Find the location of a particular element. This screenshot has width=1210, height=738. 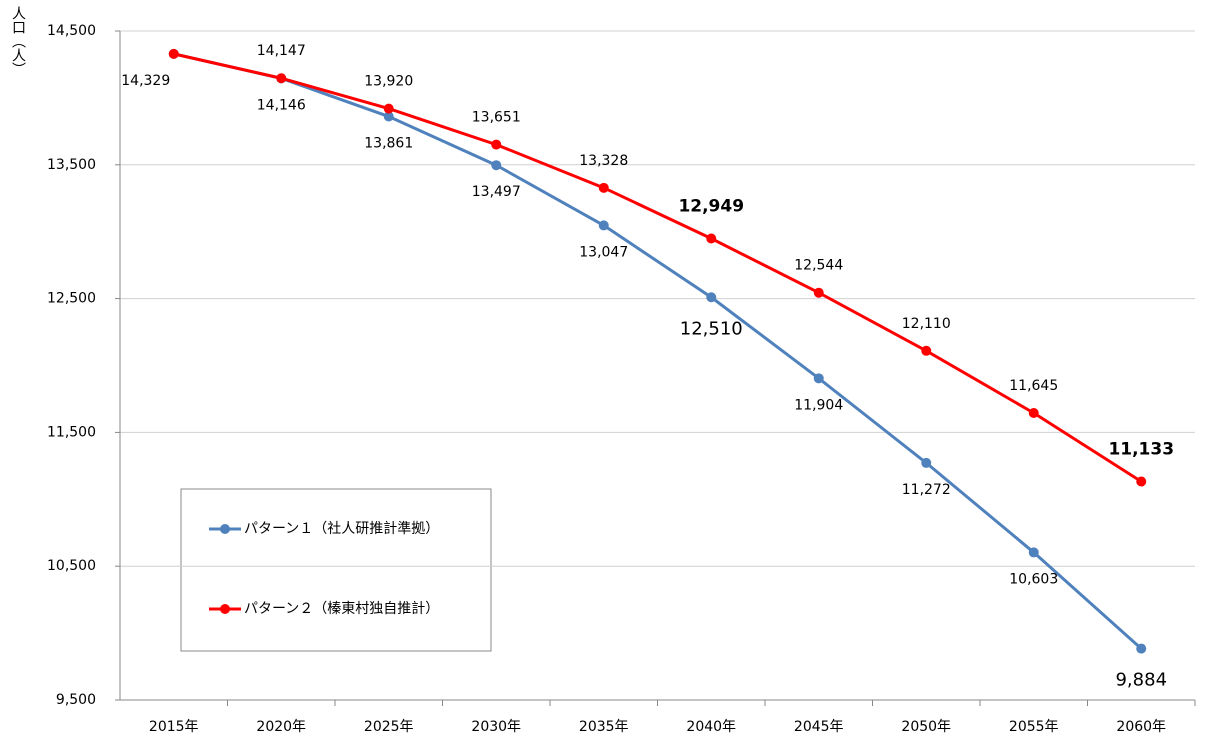

y-tick-label: 12,500 is located at coordinates (71, 299).